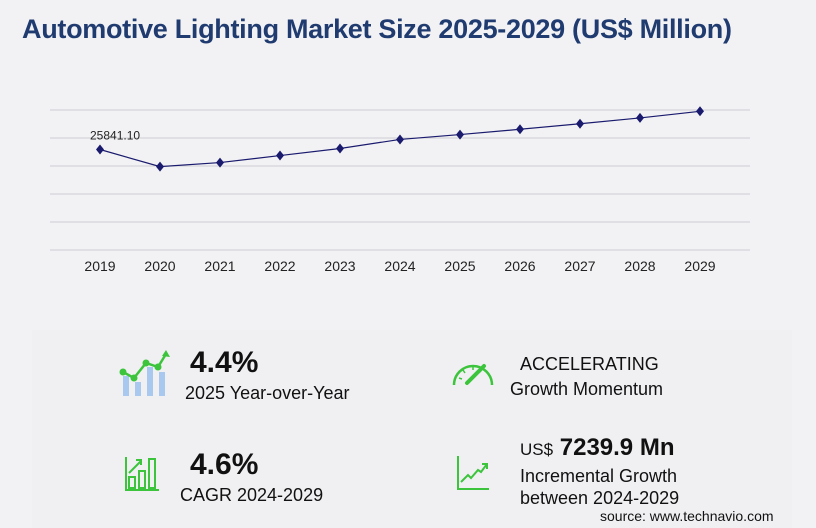 The height and width of the screenshot is (528, 816). I want to click on incremental-value: 7239.9 Mn, so click(617, 447).